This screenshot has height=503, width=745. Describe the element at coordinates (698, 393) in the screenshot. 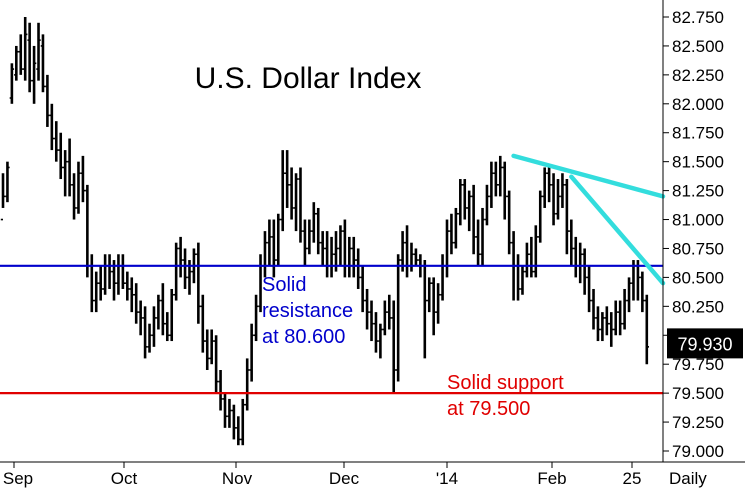

I see `y-tick-label: 79.500` at that location.